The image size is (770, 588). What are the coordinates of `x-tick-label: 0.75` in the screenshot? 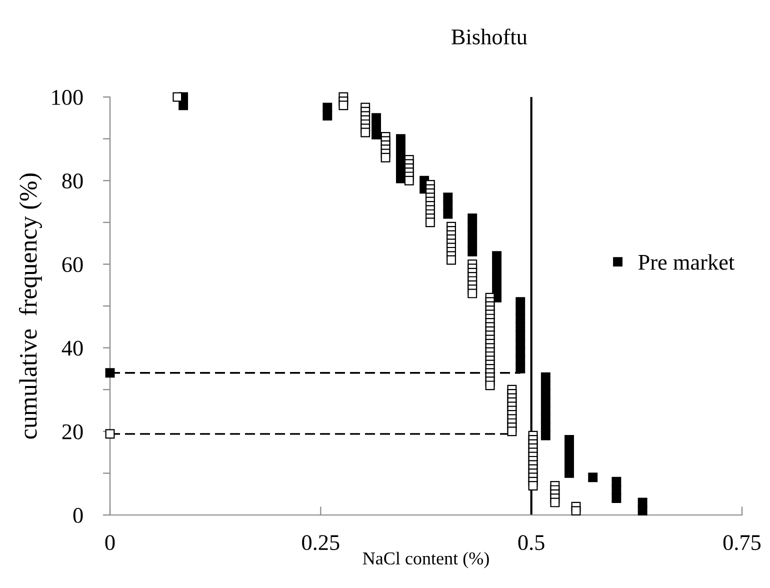 It's located at (742, 542).